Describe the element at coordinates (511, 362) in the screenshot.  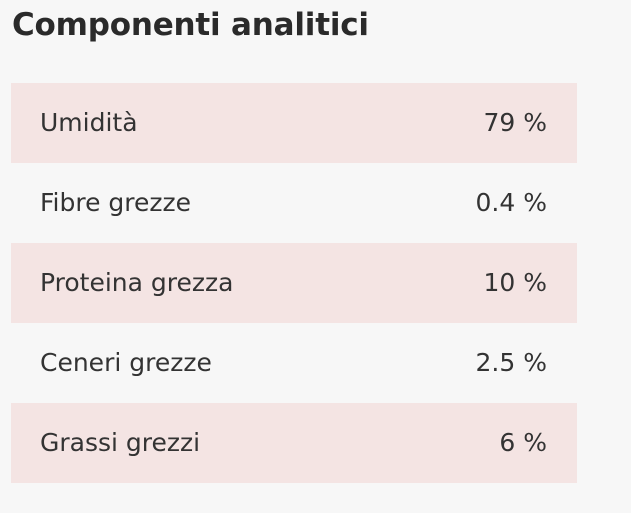
I see `row-value: 2.5 %` at that location.